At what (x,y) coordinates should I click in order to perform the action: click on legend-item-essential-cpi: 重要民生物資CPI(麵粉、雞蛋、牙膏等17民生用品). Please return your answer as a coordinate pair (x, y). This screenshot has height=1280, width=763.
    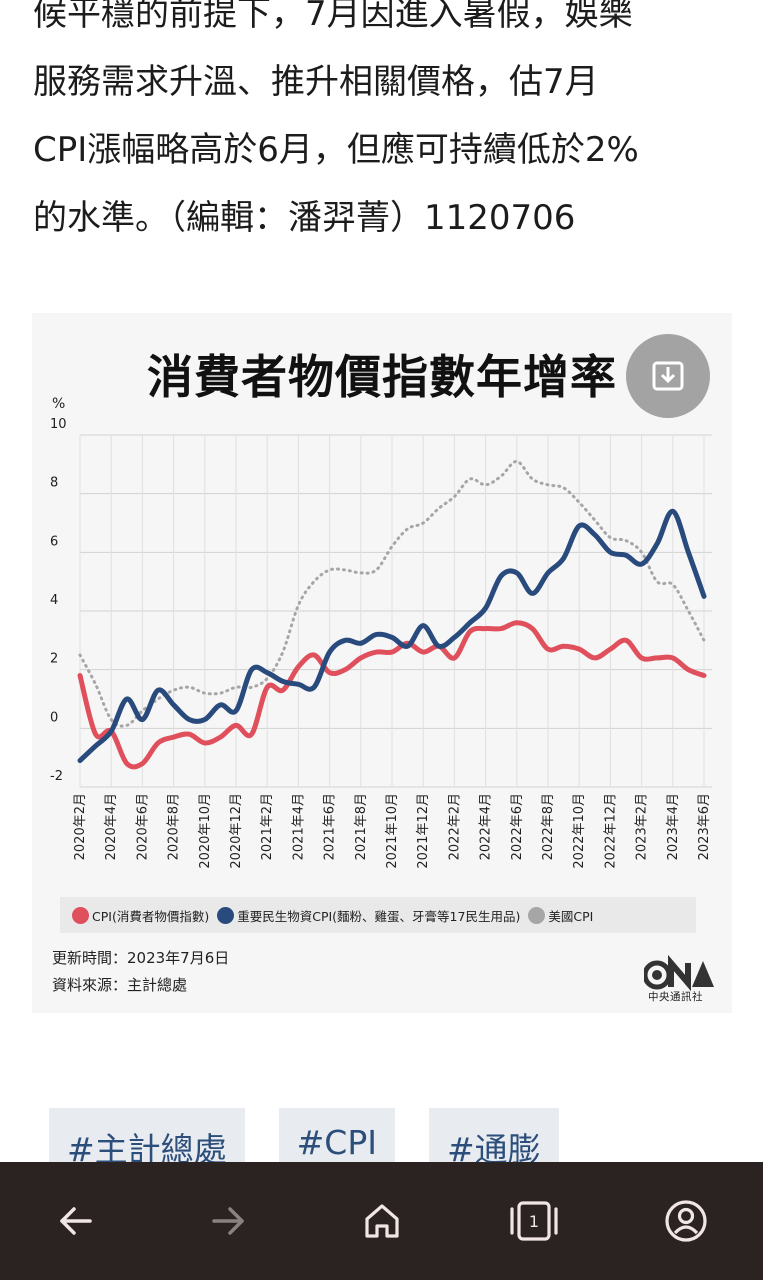
    Looking at the image, I should click on (368, 915).